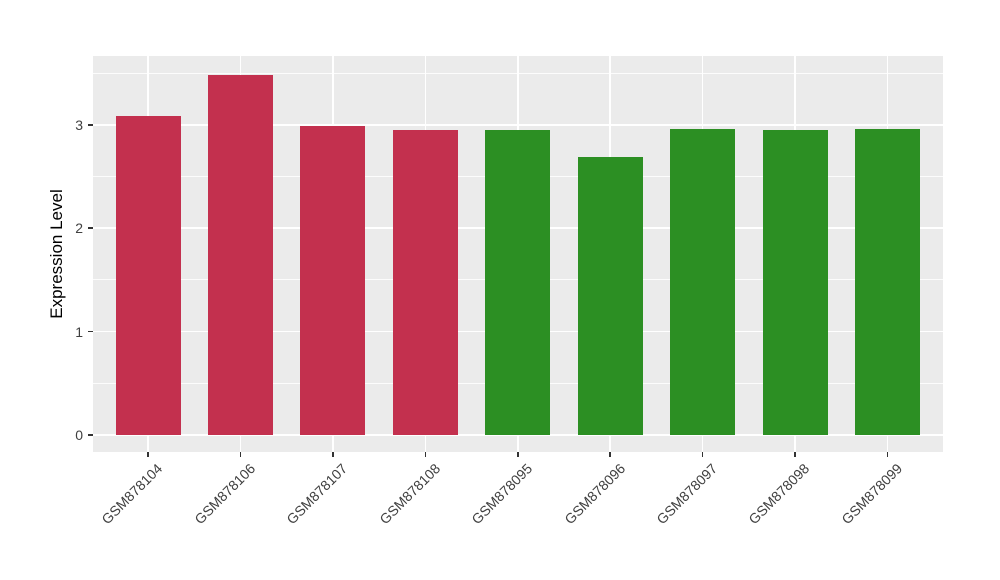 This screenshot has width=1000, height=580. Describe the element at coordinates (779, 494) in the screenshot. I see `x-tick-label-GSM878098: GSM878098` at that location.